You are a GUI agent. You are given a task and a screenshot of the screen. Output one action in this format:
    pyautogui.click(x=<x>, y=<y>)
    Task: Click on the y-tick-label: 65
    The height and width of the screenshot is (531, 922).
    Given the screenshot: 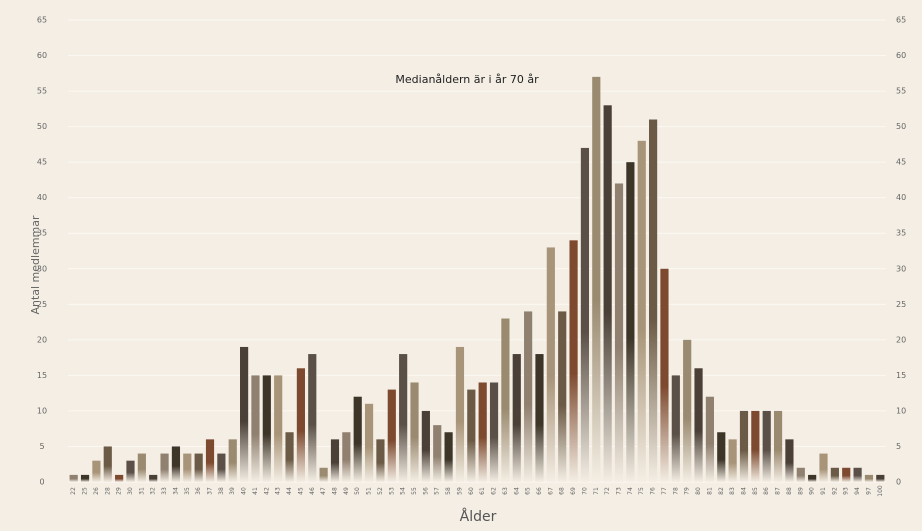 What is the action you would take?
    pyautogui.click(x=42, y=20)
    